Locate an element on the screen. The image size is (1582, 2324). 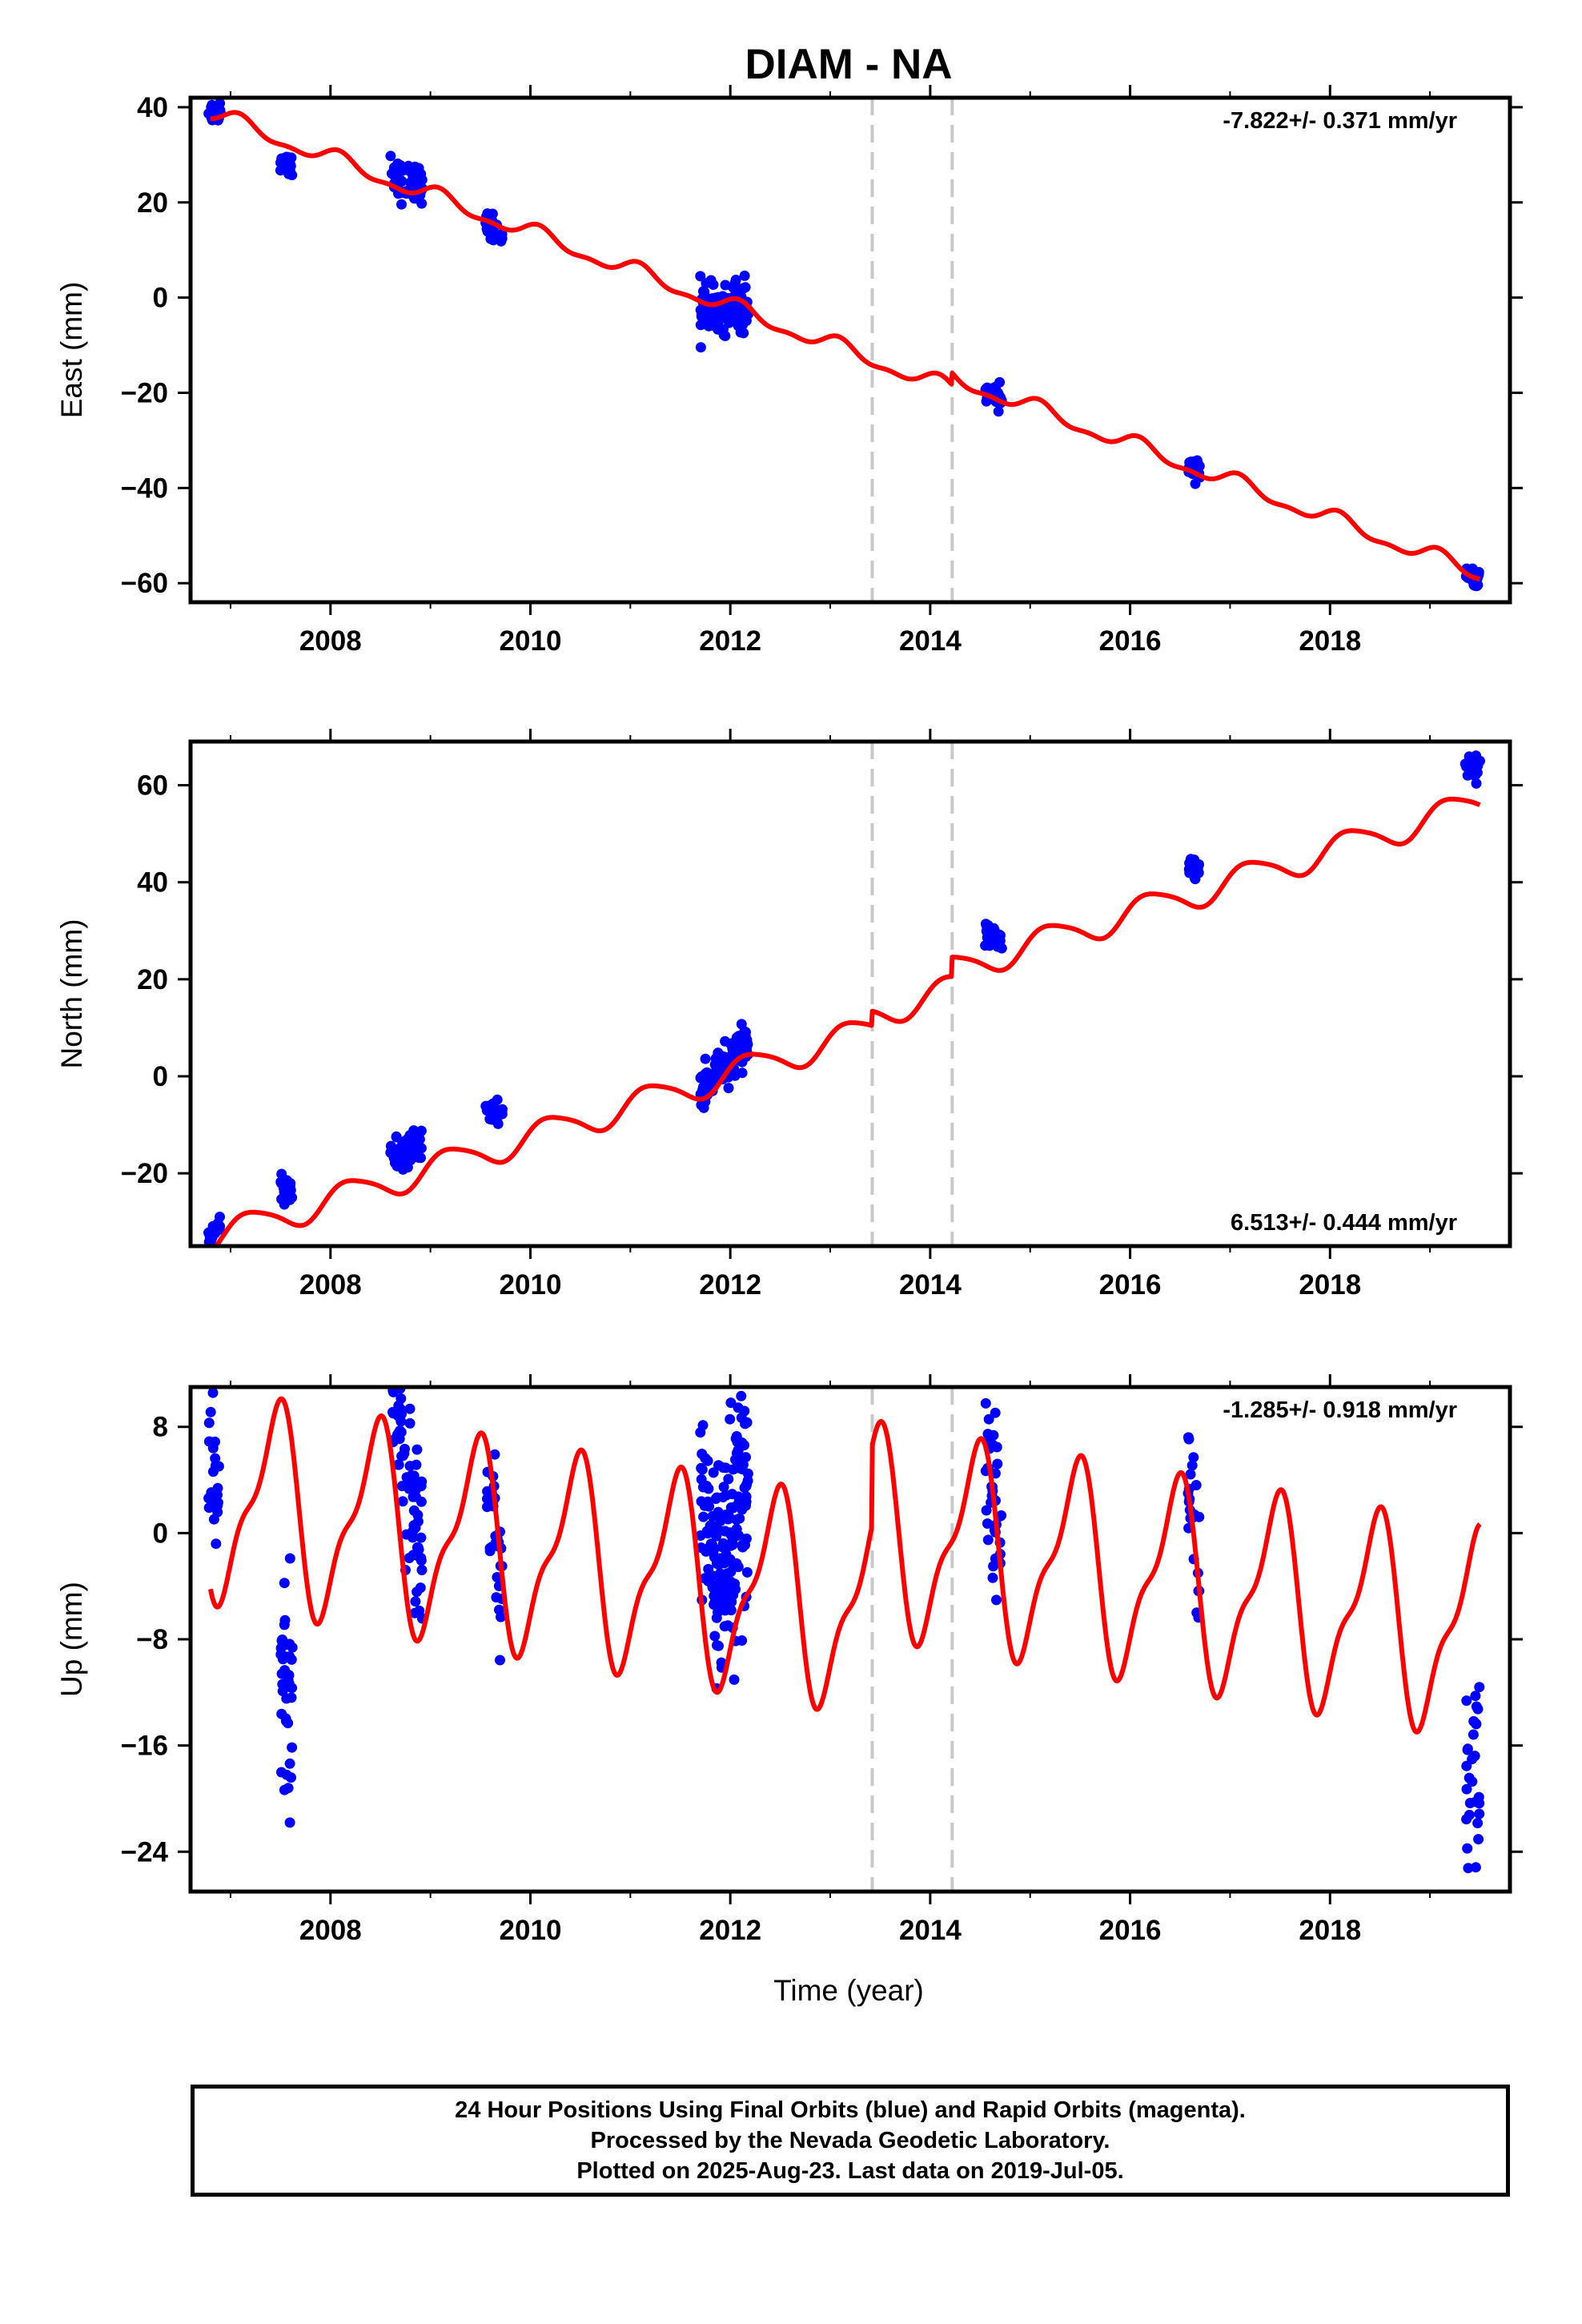
rate-label-north: 6.513+/- 0.444 mm/yr is located at coordinates (1344, 1223).